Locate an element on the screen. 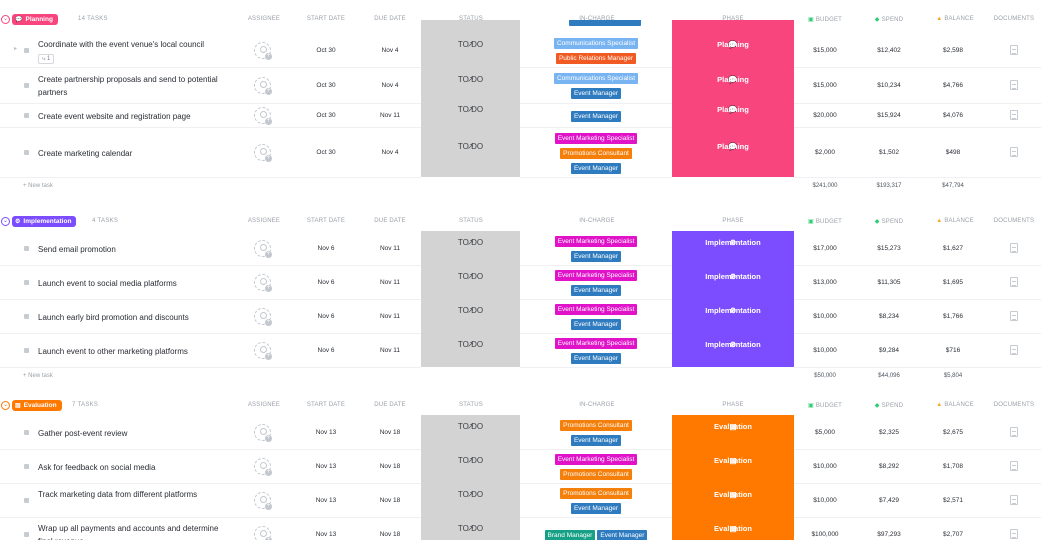 The image size is (1041, 540). start-date: Oct 30 is located at coordinates (326, 115).